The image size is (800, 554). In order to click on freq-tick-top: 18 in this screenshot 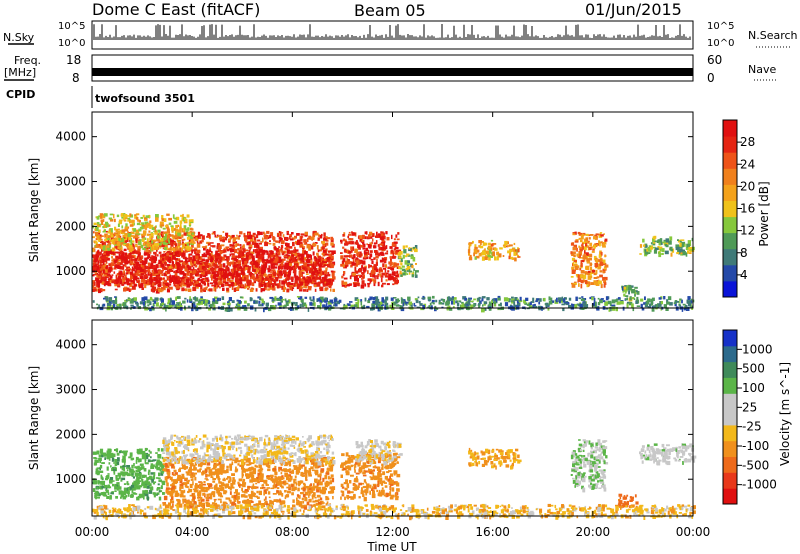, I will do `click(74, 60)`.